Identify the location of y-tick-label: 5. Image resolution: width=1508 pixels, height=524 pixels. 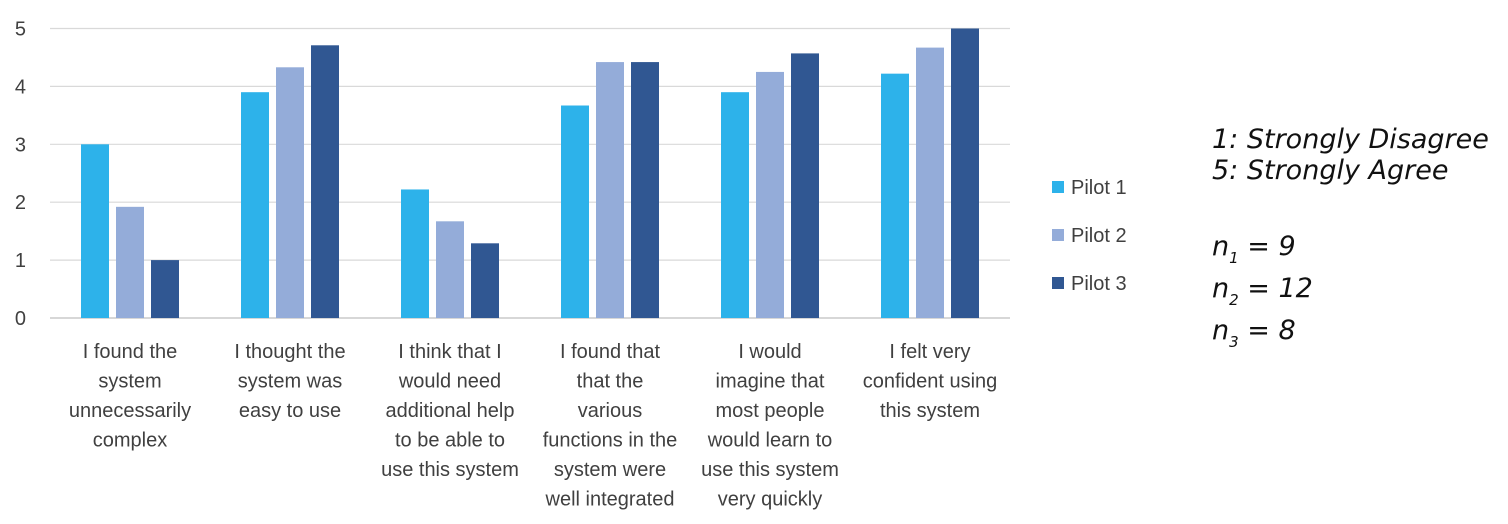
(20, 30).